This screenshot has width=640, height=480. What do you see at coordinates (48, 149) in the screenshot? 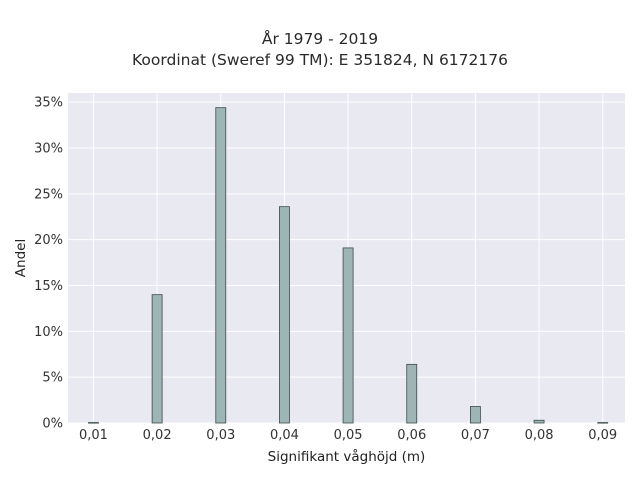
I see `y-tick-label: 30%` at bounding box center [48, 149].